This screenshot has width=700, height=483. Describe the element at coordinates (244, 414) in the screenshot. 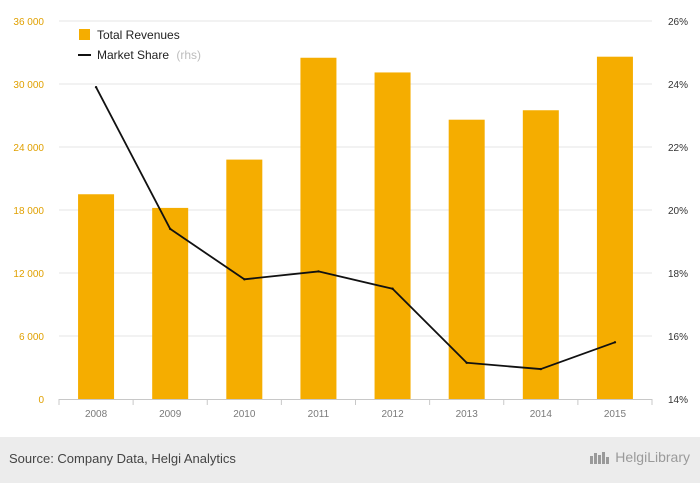

I see `x-tick-label: 2010` at that location.